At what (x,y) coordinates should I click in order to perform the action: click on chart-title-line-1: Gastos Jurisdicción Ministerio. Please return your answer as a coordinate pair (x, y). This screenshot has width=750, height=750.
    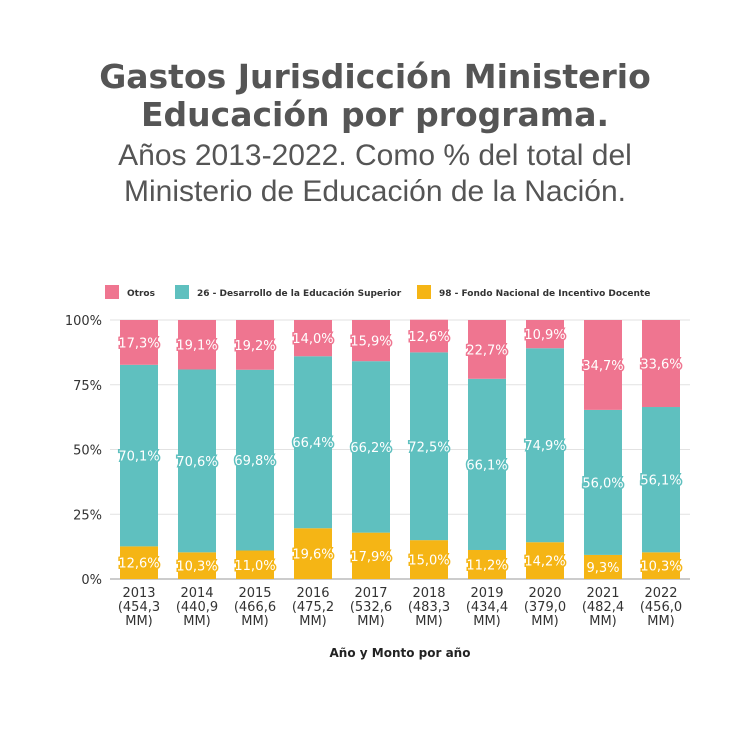
    Looking at the image, I should click on (375, 76).